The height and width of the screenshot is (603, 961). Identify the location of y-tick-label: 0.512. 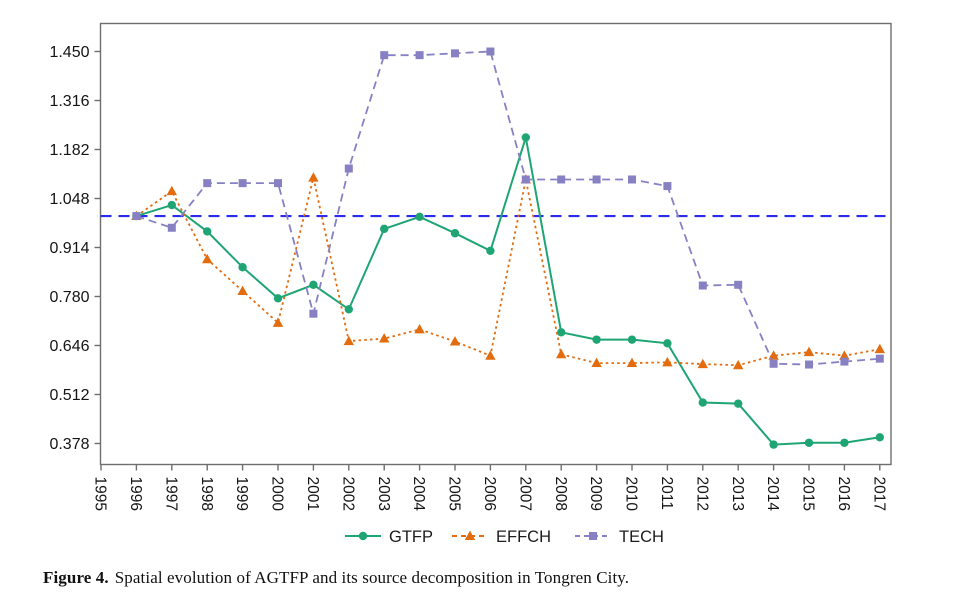
(69, 395).